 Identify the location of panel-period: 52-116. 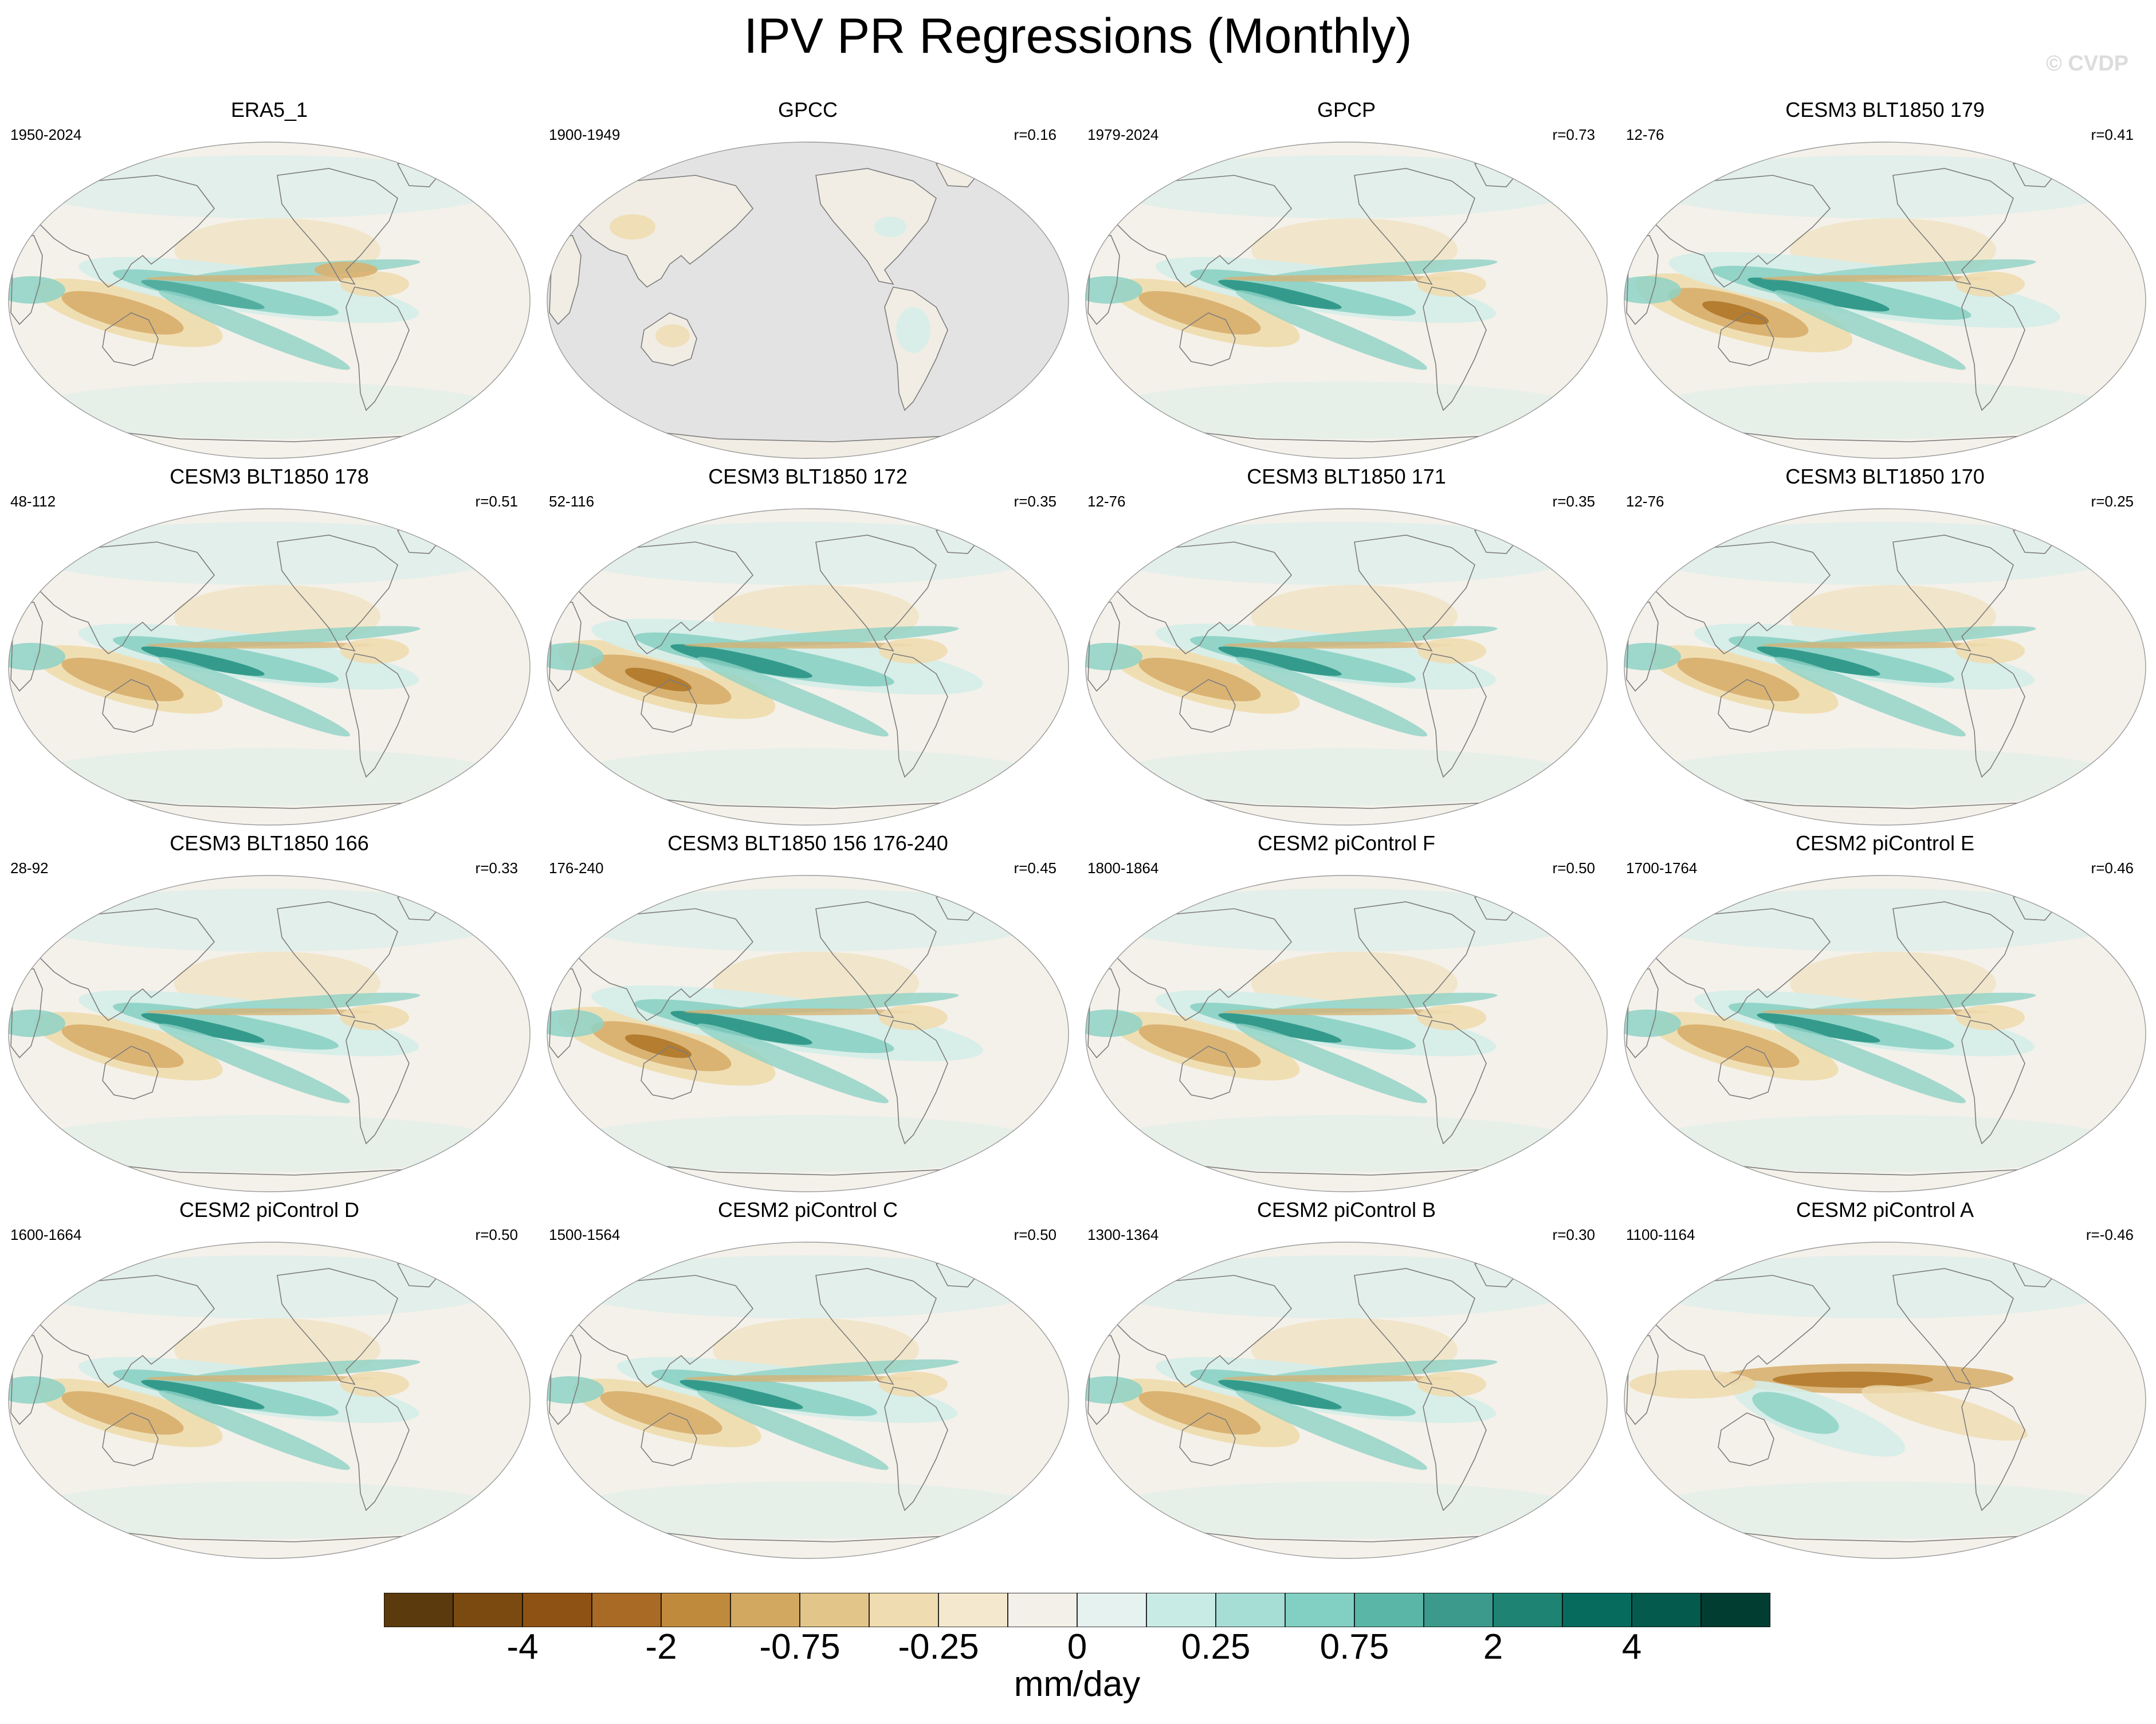
(572, 502).